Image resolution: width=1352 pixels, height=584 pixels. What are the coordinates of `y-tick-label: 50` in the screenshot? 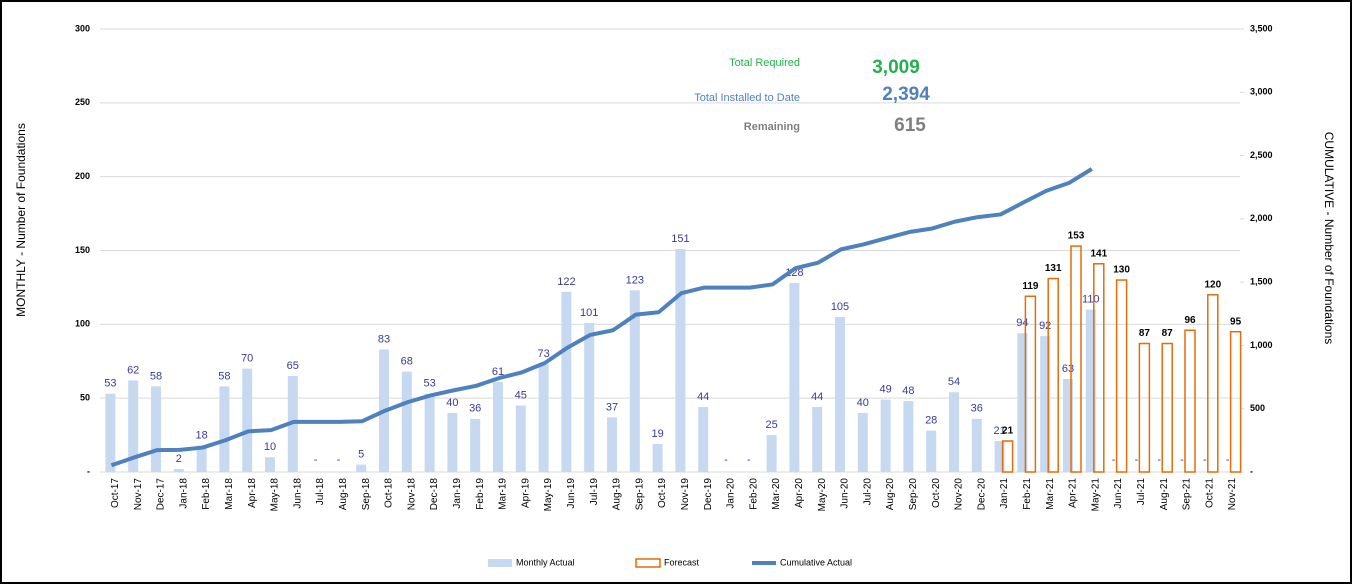 It's located at (85, 398).